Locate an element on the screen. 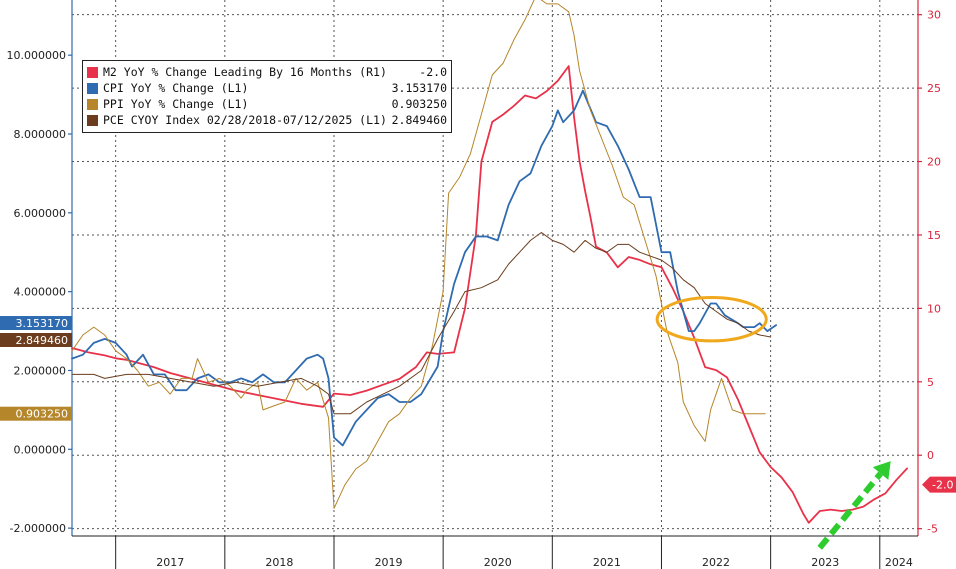  left-badge-text-1: 2.849460 is located at coordinates (42, 340).